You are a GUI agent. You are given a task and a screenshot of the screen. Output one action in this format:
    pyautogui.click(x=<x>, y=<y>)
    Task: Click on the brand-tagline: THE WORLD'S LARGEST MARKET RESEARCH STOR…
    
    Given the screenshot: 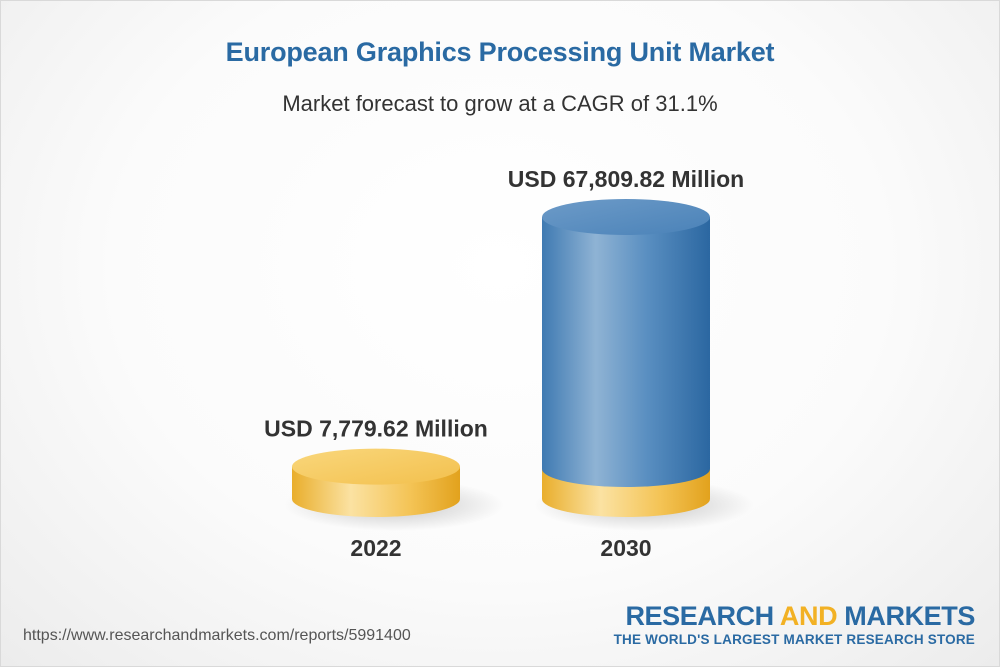 What is the action you would take?
    pyautogui.click(x=794, y=639)
    